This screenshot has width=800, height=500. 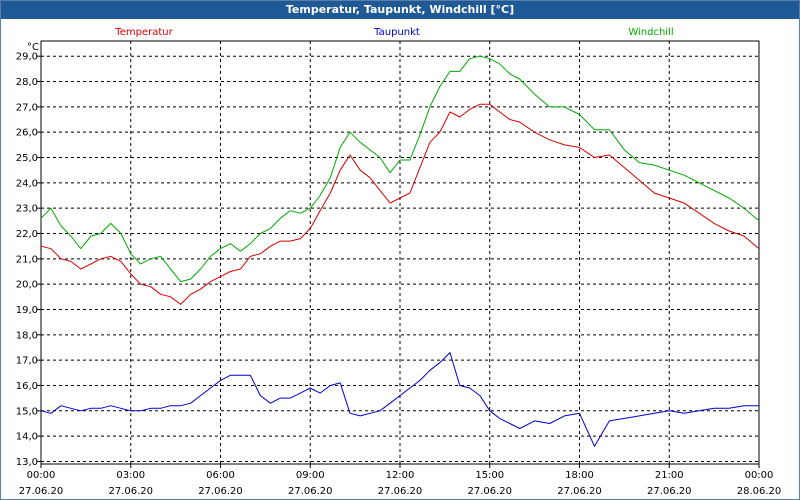 I want to click on y-tick-label: 22,0, so click(x=27, y=234).